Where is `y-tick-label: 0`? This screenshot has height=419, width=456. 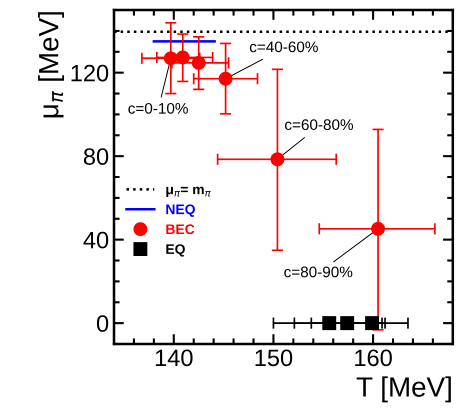
y-tick-label: 0 is located at coordinates (102, 323).